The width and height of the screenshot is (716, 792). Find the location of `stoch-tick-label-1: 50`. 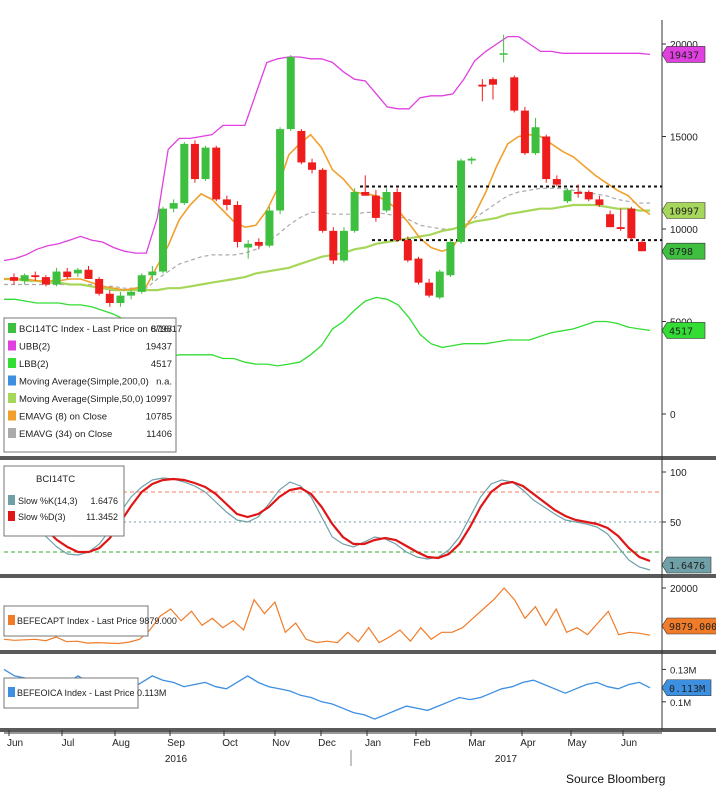

stoch-tick-label-1: 50 is located at coordinates (676, 523).